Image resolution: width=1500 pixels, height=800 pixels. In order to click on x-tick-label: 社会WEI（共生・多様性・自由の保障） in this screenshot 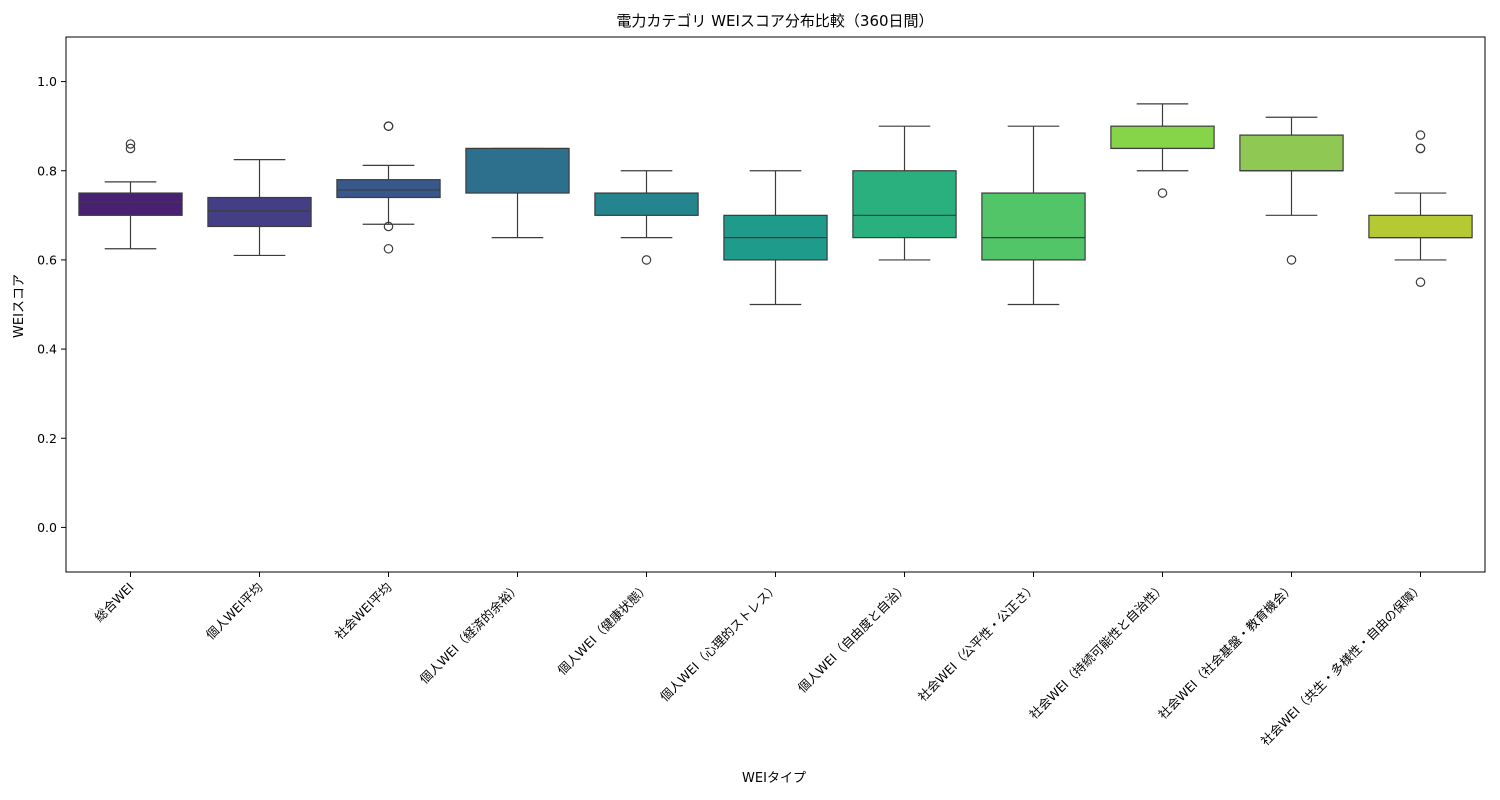, I will do `click(1342, 664)`.